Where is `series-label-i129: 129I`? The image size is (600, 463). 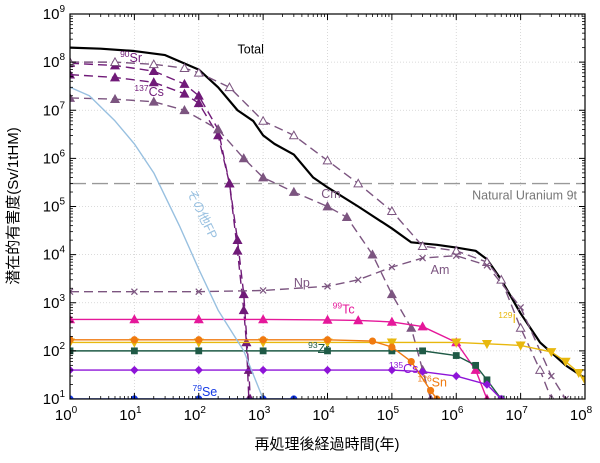 series-label-i129: 129I is located at coordinates (507, 318).